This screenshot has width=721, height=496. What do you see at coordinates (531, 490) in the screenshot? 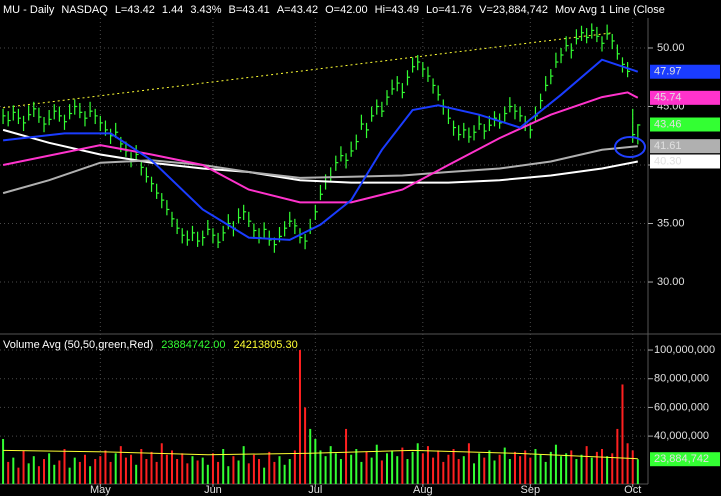
I see `x-tick-label: Sep` at bounding box center [531, 490].